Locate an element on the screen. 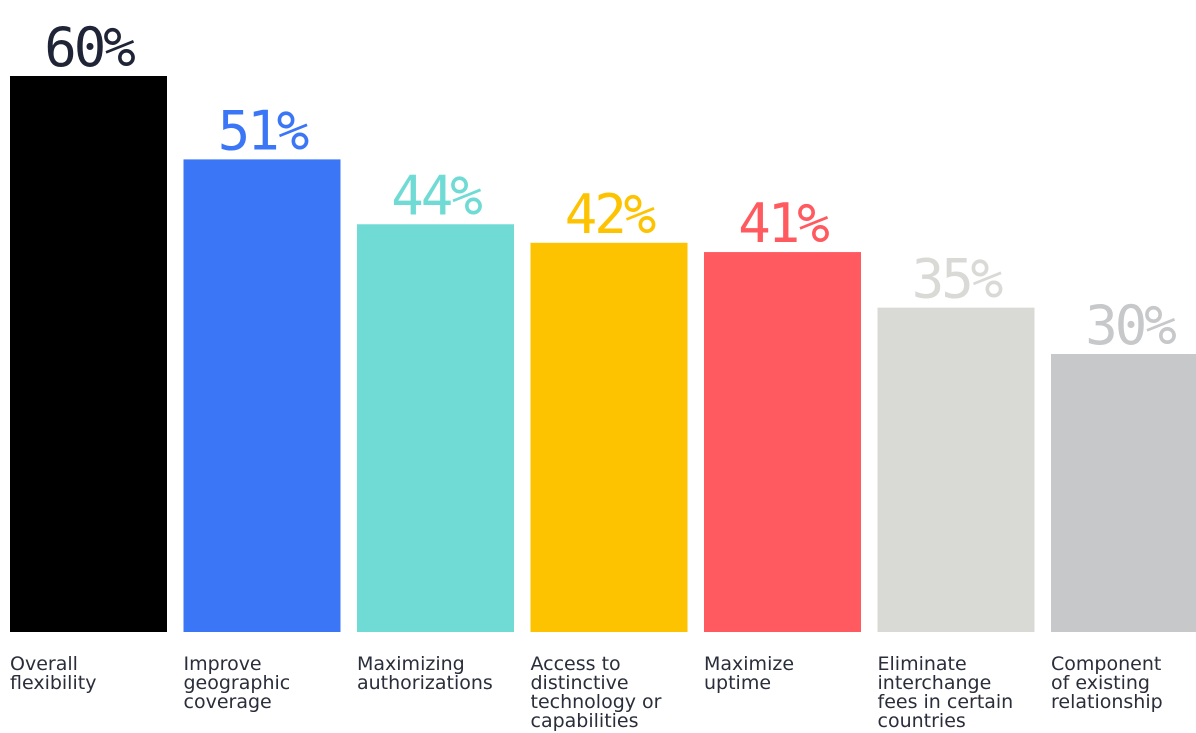 The width and height of the screenshot is (1196, 733). category-label-3: Maximizing authorizations is located at coordinates (425, 673).